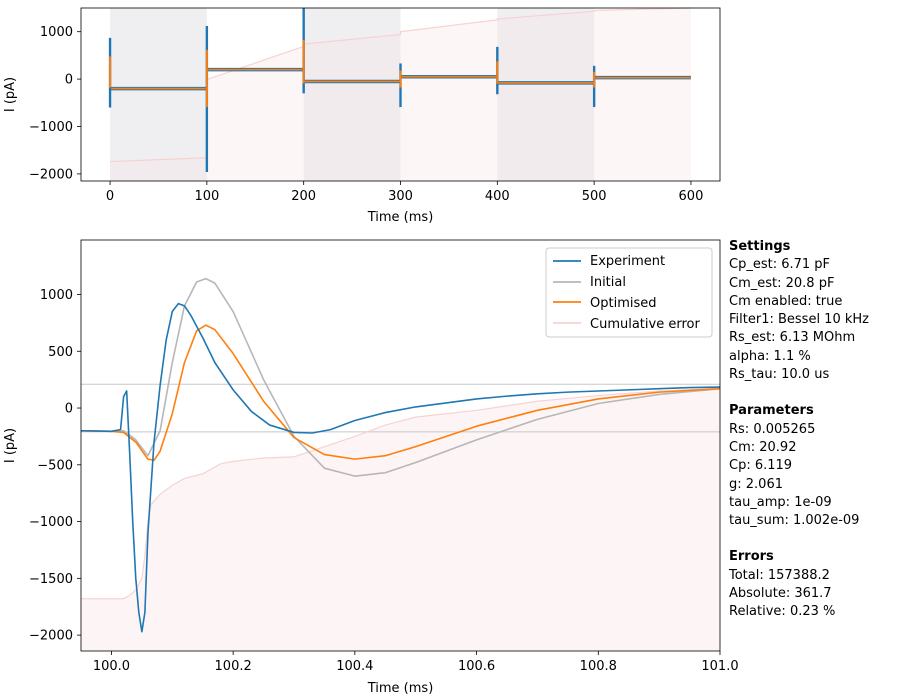  I want to click on bottom-xtick-label: 100.0, so click(111, 666).